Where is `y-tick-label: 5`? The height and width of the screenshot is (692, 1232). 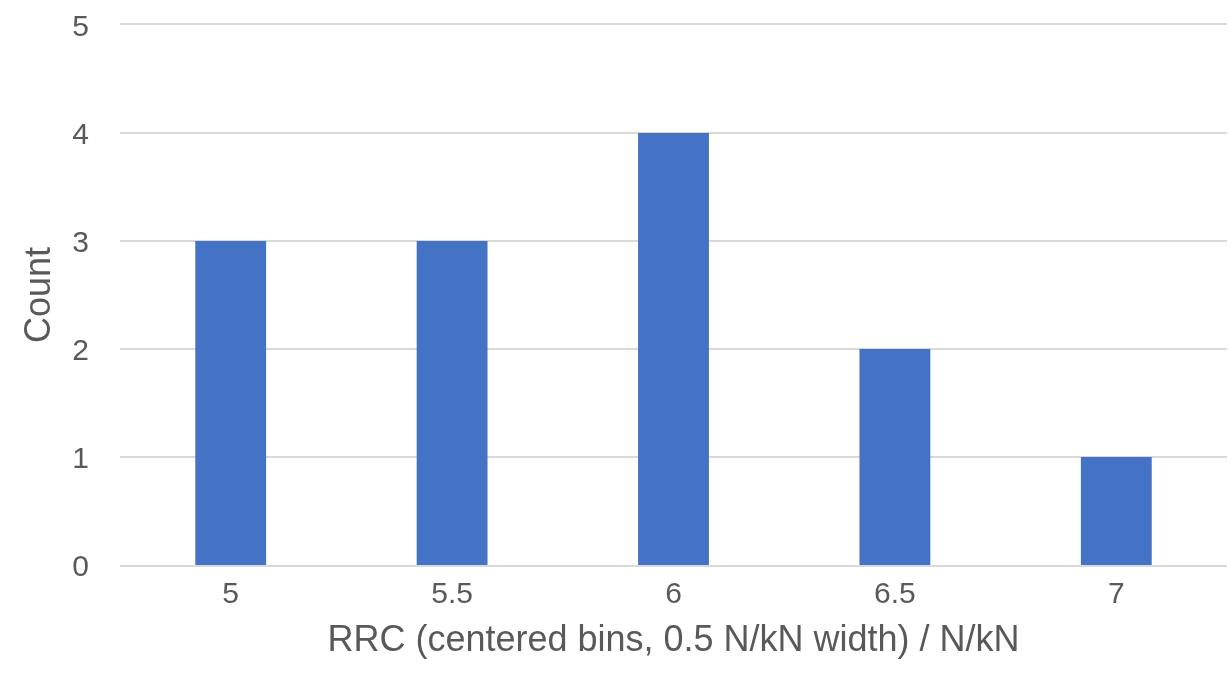 y-tick-label: 5 is located at coordinates (80, 25).